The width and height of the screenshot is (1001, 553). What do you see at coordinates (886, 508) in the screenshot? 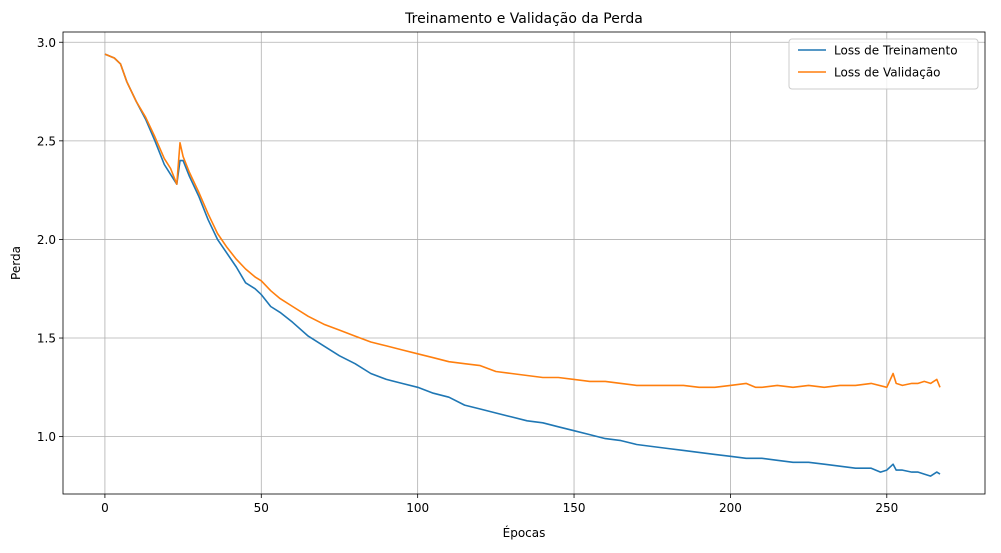
I see `x-tick-label: 250` at bounding box center [886, 508].